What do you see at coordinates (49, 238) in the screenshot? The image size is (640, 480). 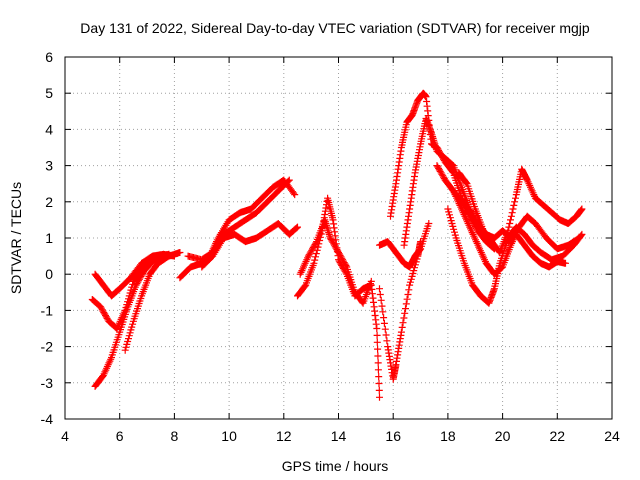 I see `y-tick-label: 1` at bounding box center [49, 238].